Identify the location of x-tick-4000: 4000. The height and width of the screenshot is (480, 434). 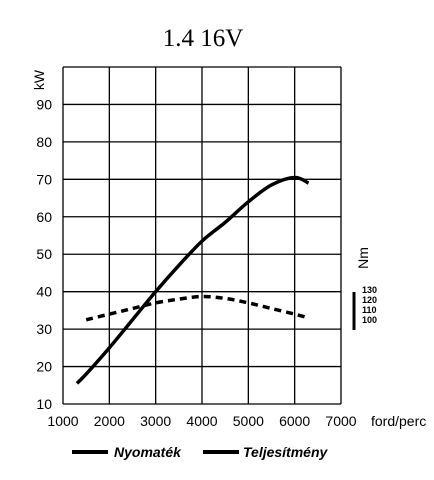
(201, 421).